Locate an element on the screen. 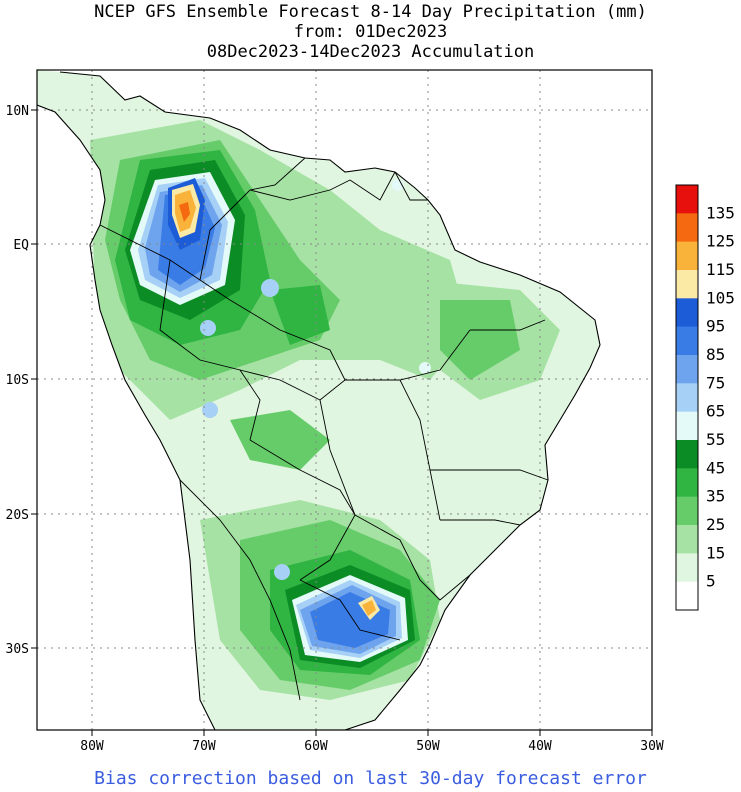  lat-label-10n: 10N is located at coordinates (17, 111).